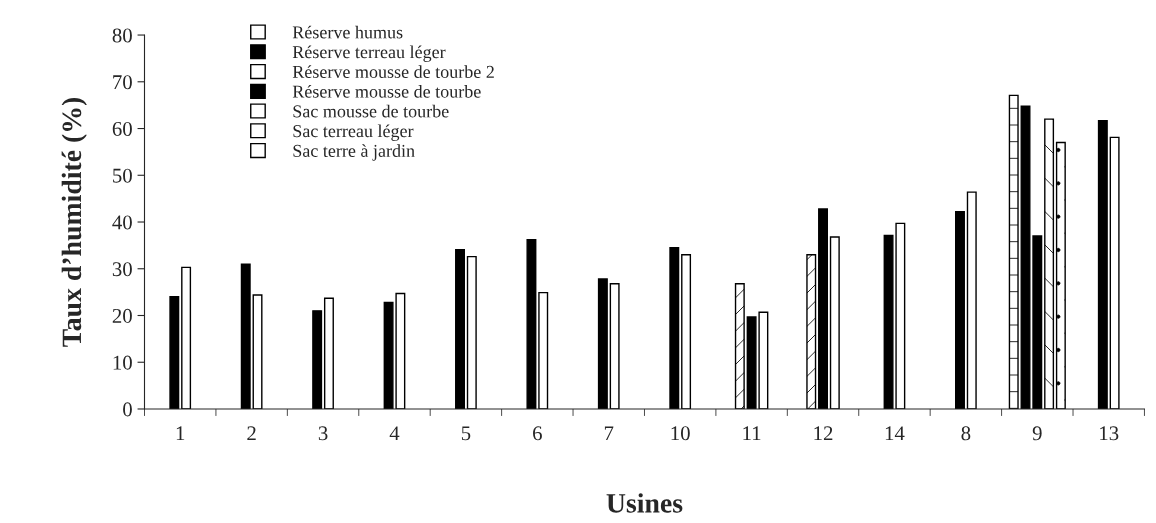 The width and height of the screenshot is (1156, 523). Describe the element at coordinates (466, 433) in the screenshot. I see `x-tick-label: 5` at that location.